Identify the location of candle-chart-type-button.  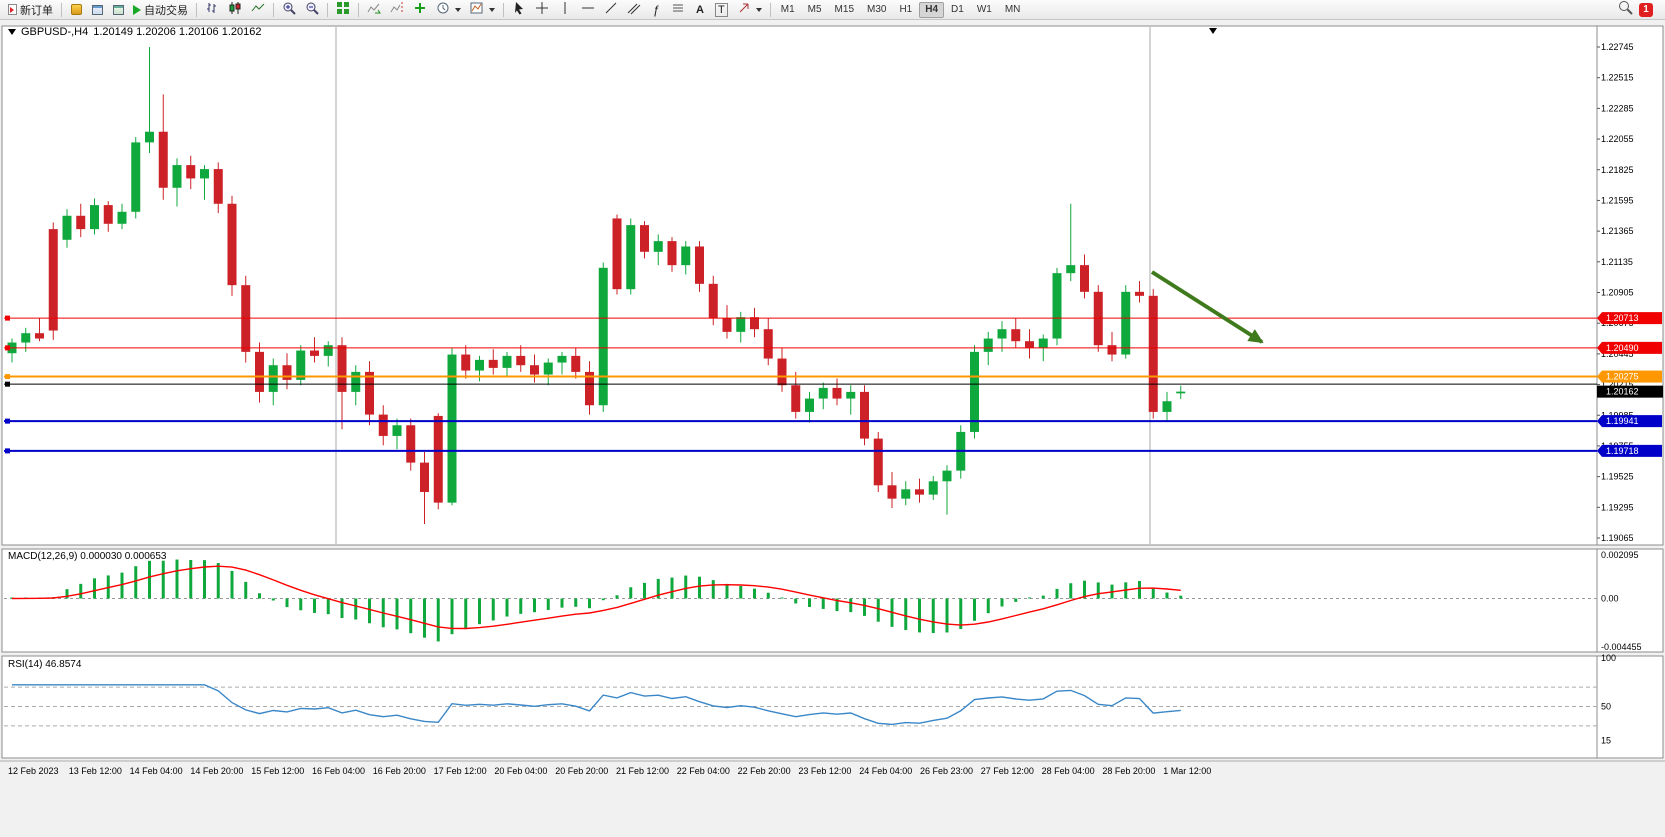
(235, 10).